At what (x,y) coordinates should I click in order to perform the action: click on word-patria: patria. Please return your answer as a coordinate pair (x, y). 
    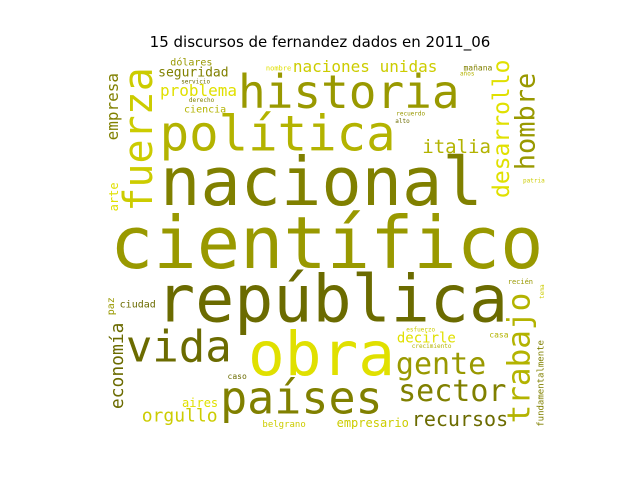
    Looking at the image, I should click on (534, 180).